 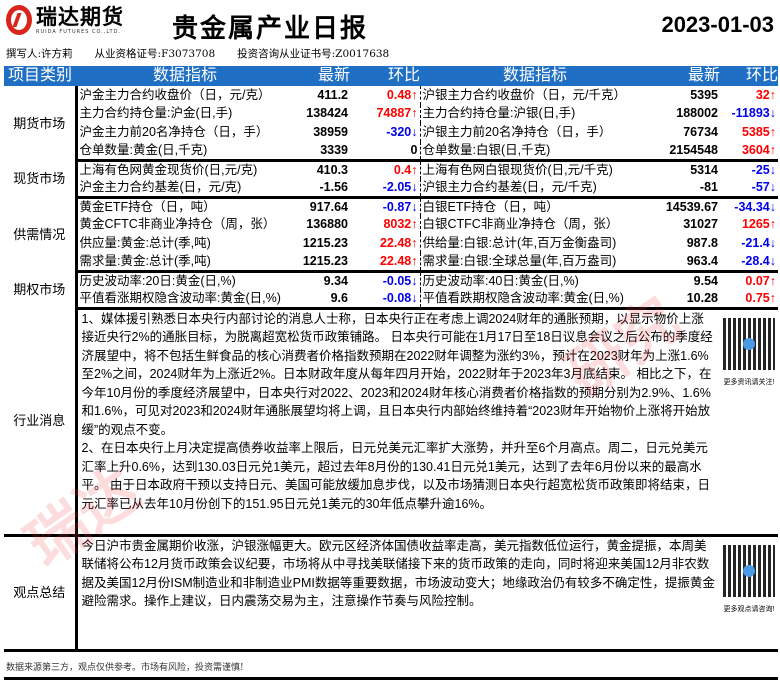 What do you see at coordinates (332, 169) in the screenshot?
I see `latest-value: 410.3` at bounding box center [332, 169].